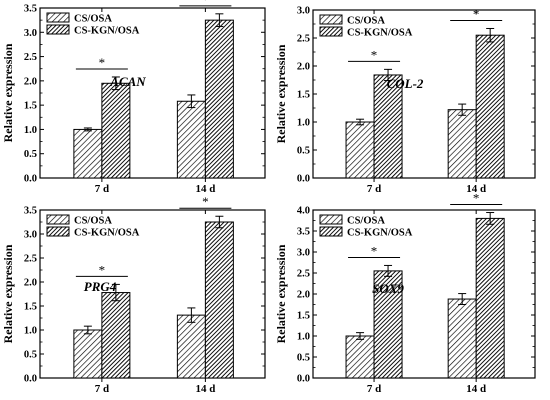 This screenshot has height=400, width=550. What do you see at coordinates (100, 286) in the screenshot?
I see `gene-title: PRG4` at bounding box center [100, 286].